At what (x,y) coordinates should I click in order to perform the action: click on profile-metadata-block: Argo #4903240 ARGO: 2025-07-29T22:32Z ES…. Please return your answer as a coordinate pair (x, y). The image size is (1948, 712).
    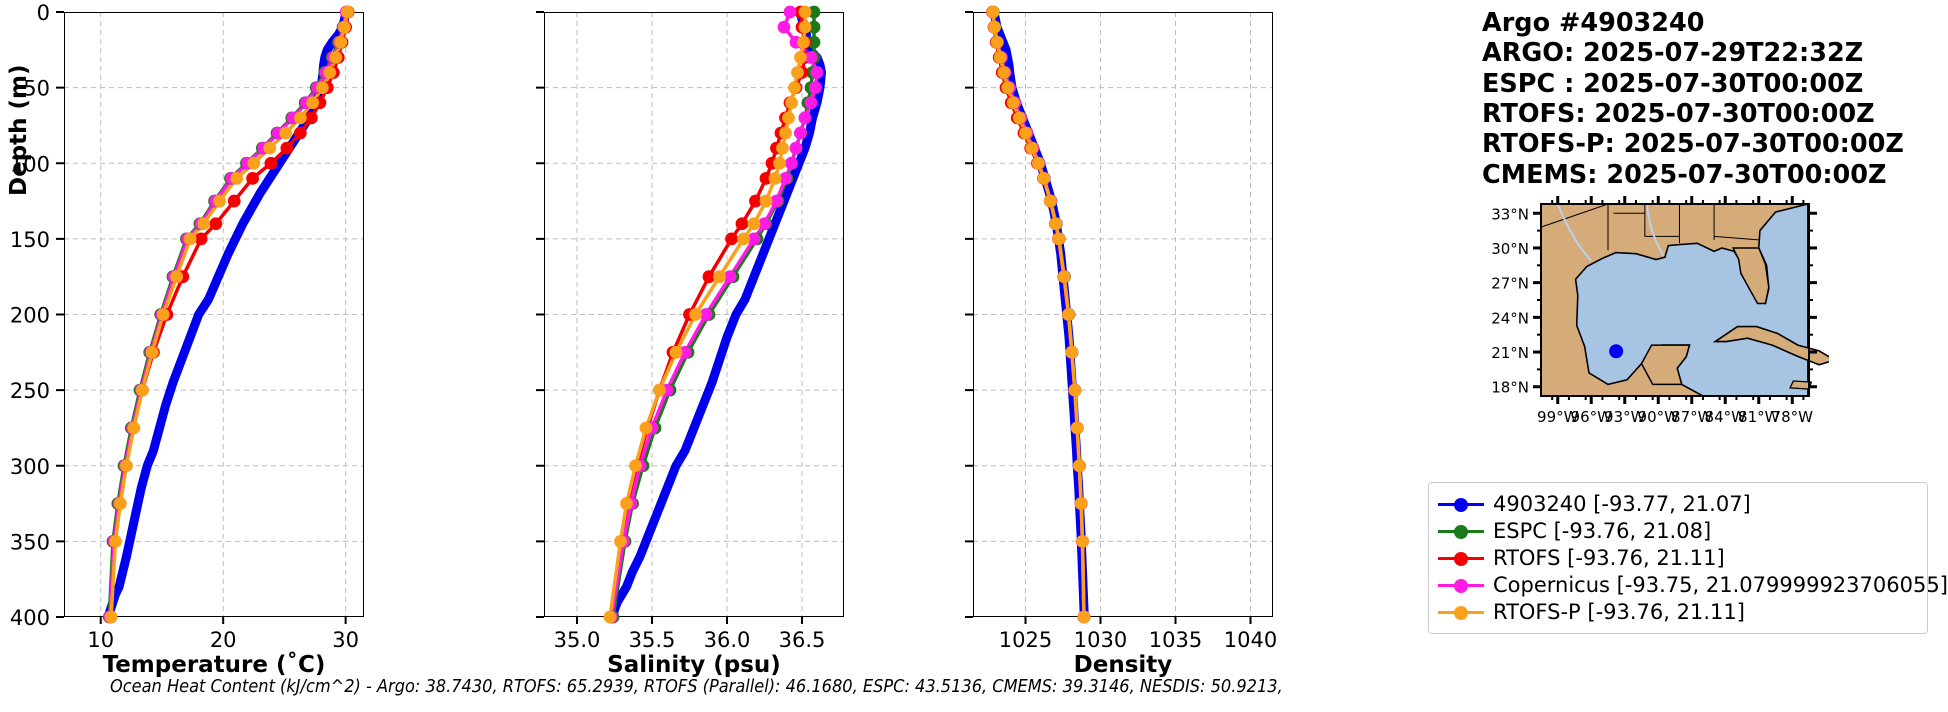
    Looking at the image, I should click on (1712, 99).